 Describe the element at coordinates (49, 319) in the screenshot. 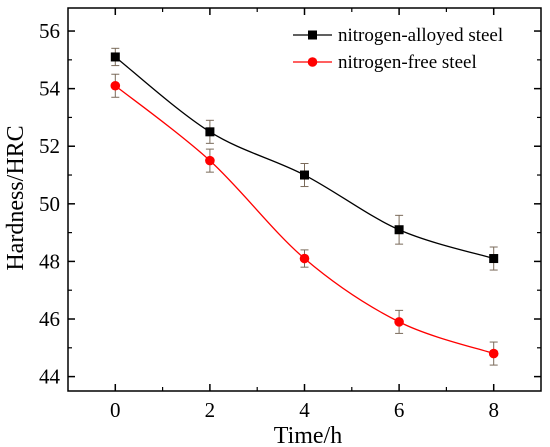

I see `y-tick-label: 46` at that location.